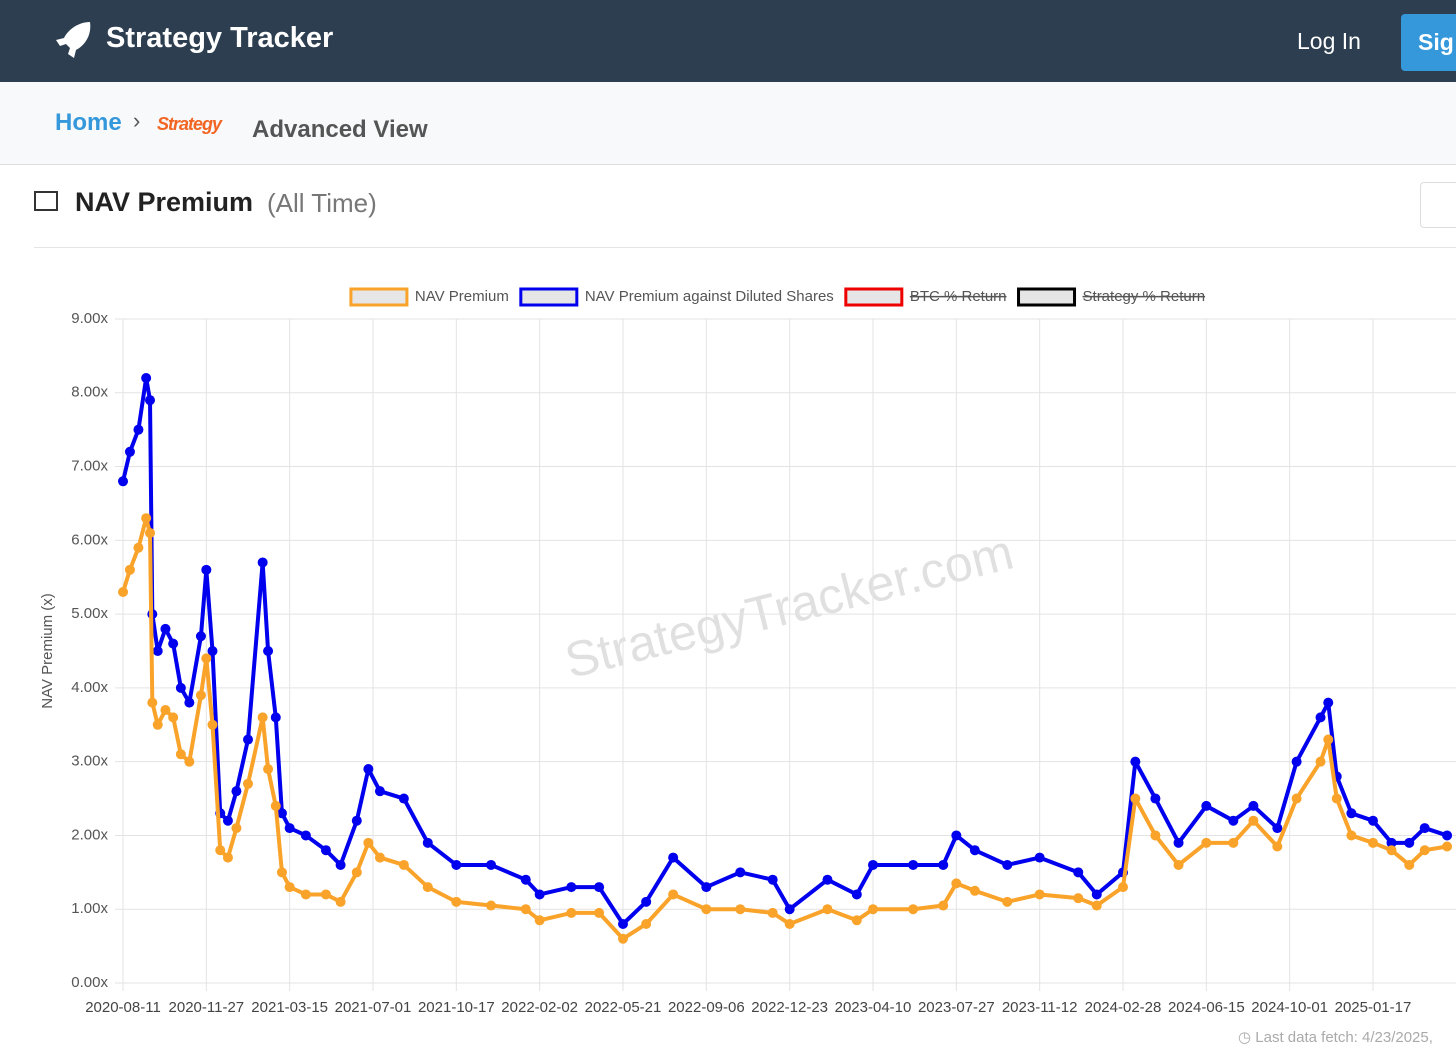 The width and height of the screenshot is (1456, 1053). What do you see at coordinates (164, 202) in the screenshot?
I see `card-title: NAV Premium` at bounding box center [164, 202].